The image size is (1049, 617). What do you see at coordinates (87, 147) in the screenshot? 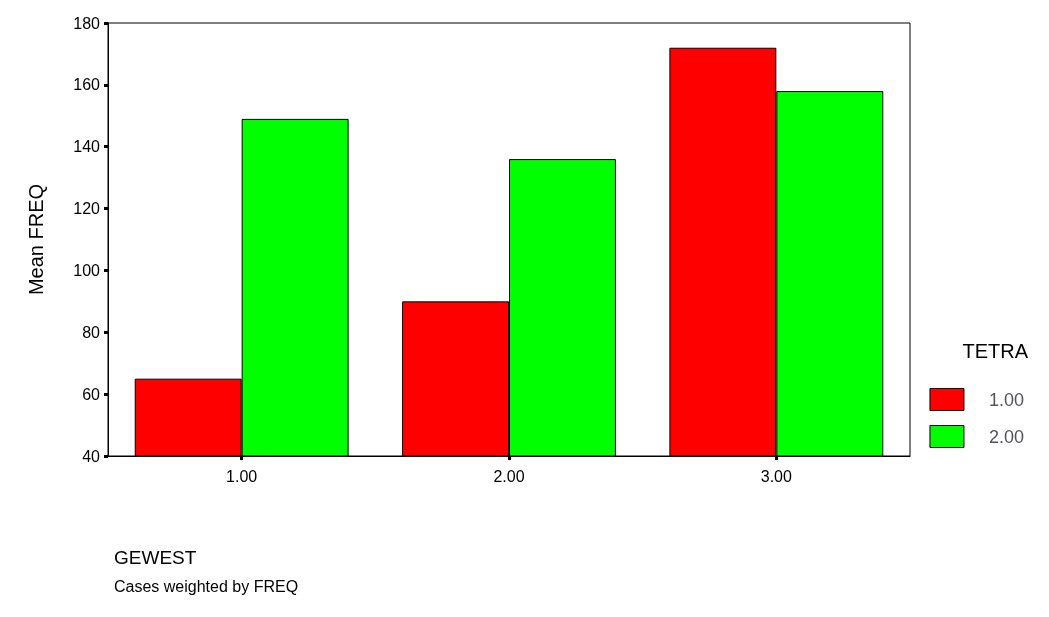
I see `y-tick-label: 140` at bounding box center [87, 147].